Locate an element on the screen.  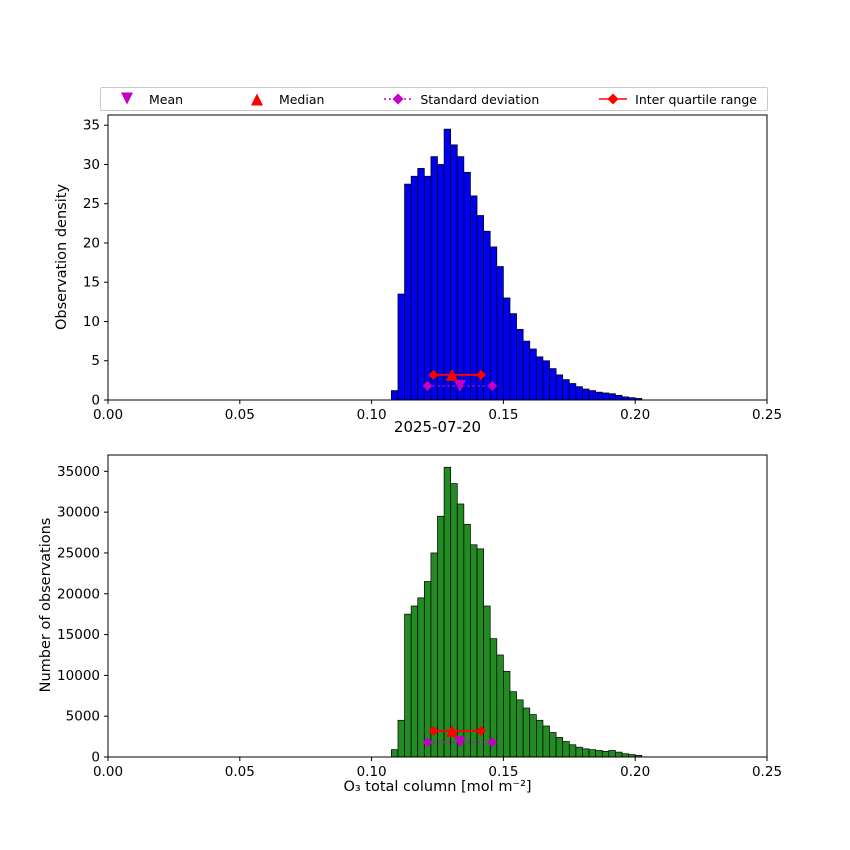
y-tick-label: 35000 is located at coordinates (78, 472).